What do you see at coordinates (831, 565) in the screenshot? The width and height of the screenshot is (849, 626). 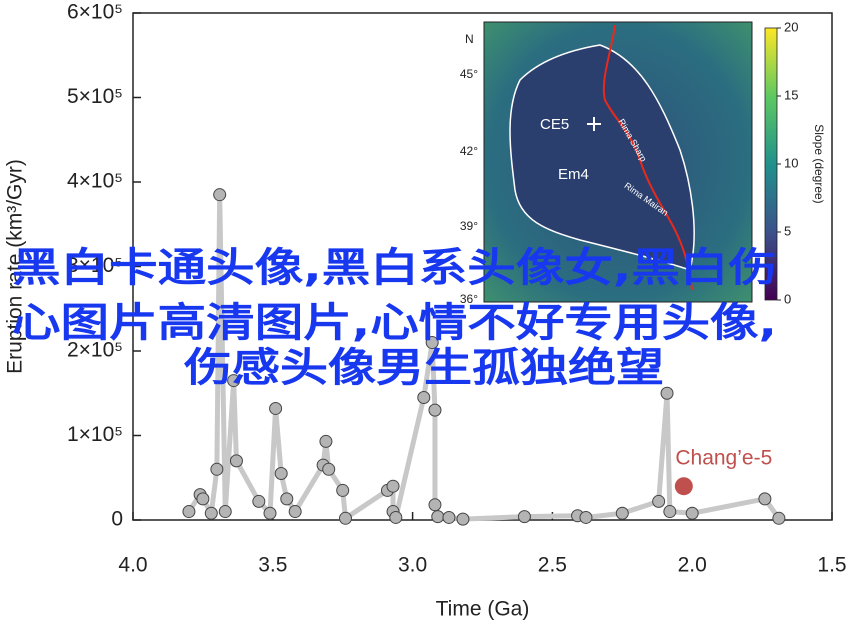 I see `x-tick-label: 1.5` at bounding box center [831, 565].